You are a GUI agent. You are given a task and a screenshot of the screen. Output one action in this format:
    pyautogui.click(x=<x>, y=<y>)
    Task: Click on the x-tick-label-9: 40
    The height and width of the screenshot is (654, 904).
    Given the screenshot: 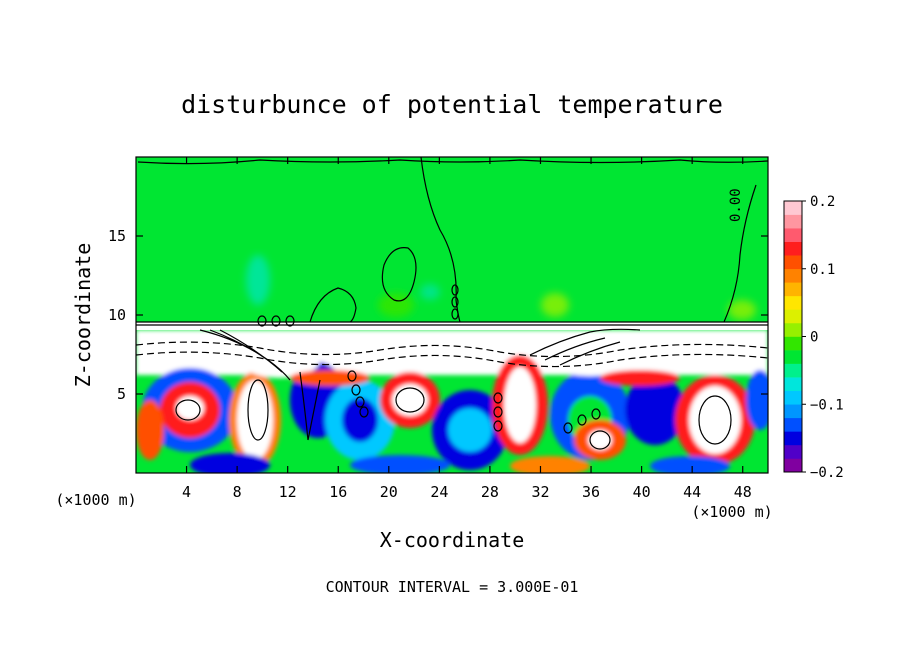 What is the action you would take?
    pyautogui.click(x=642, y=492)
    